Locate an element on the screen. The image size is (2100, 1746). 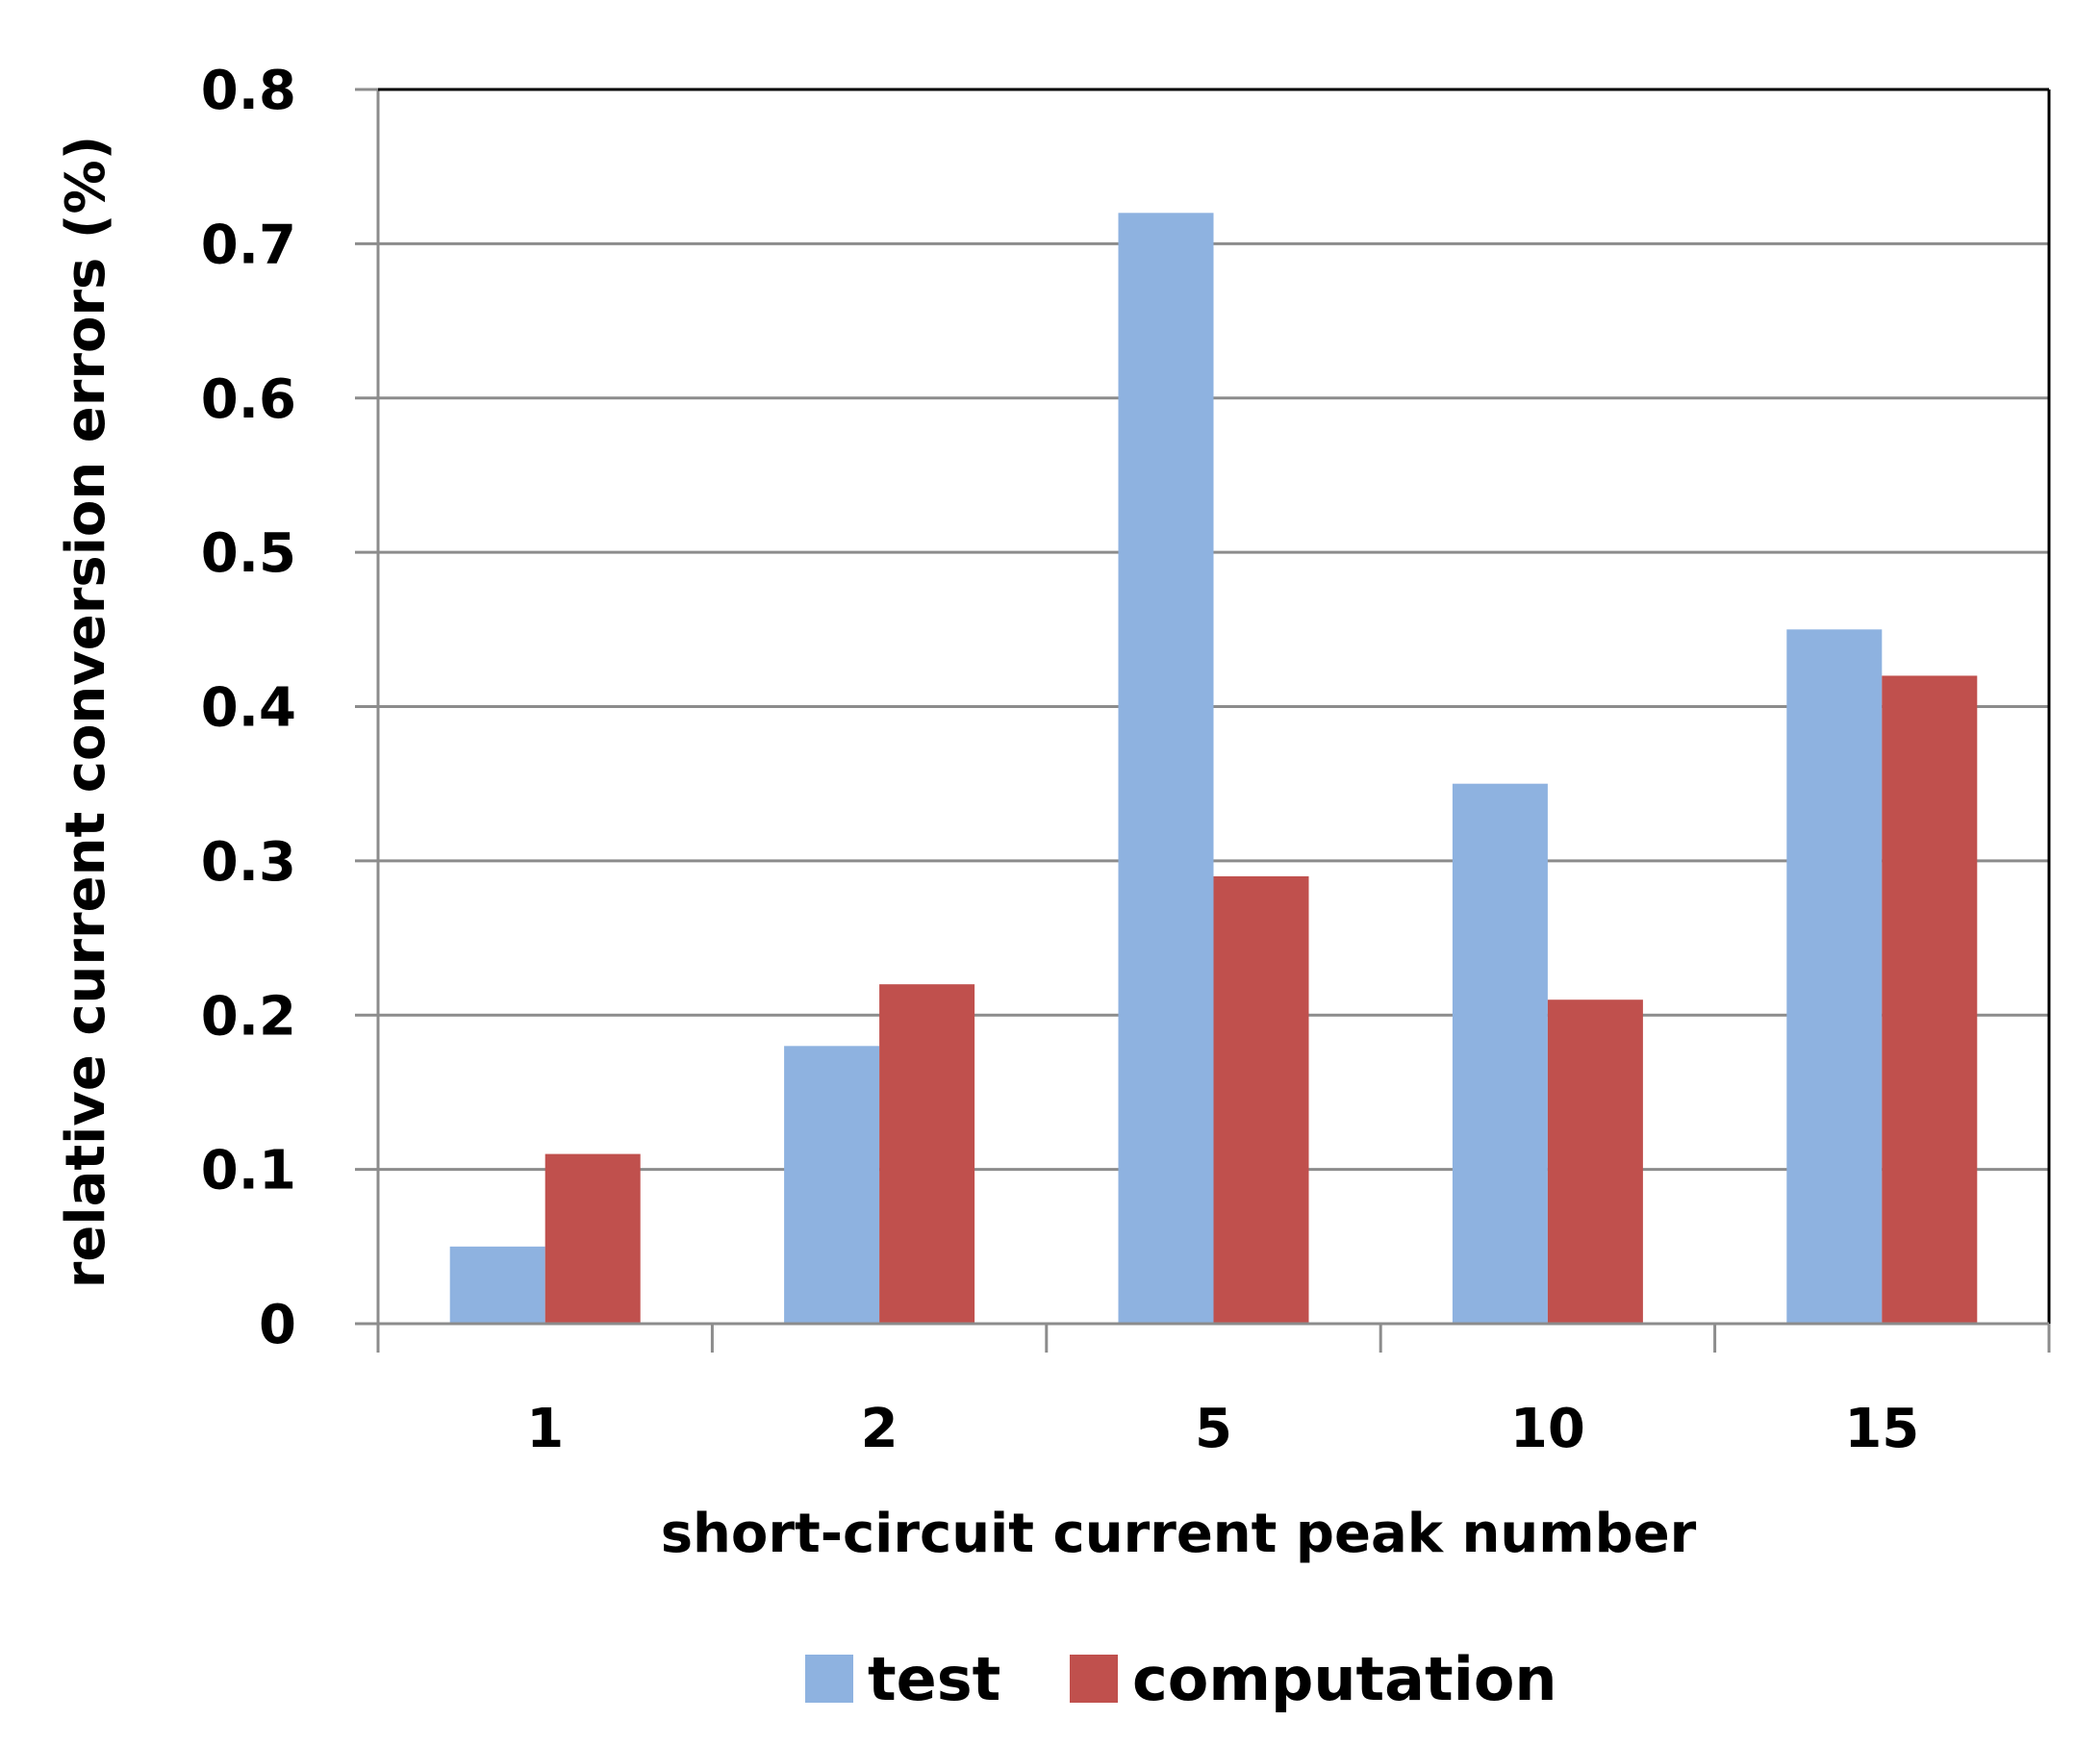
x-tick-label: 1 is located at coordinates (545, 1429).